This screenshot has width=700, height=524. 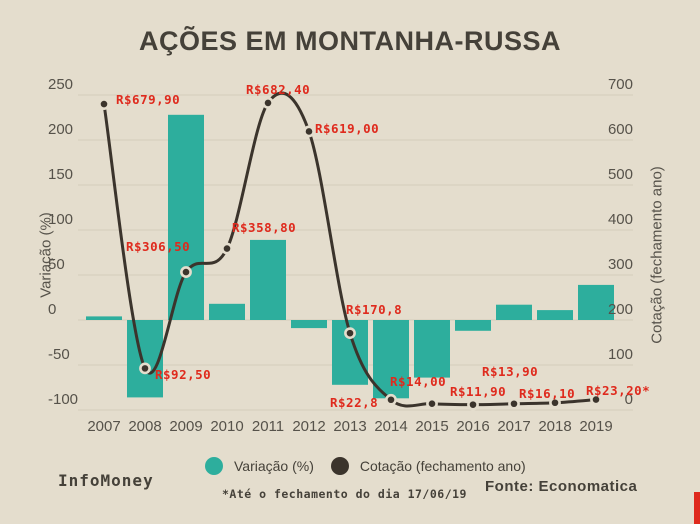 I want to click on red-corner-accent, so click(x=697, y=508).